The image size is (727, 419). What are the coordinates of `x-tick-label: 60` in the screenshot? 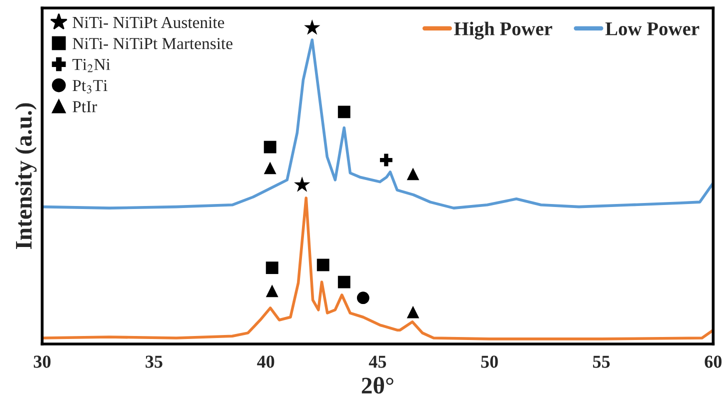 It's located at (713, 362).